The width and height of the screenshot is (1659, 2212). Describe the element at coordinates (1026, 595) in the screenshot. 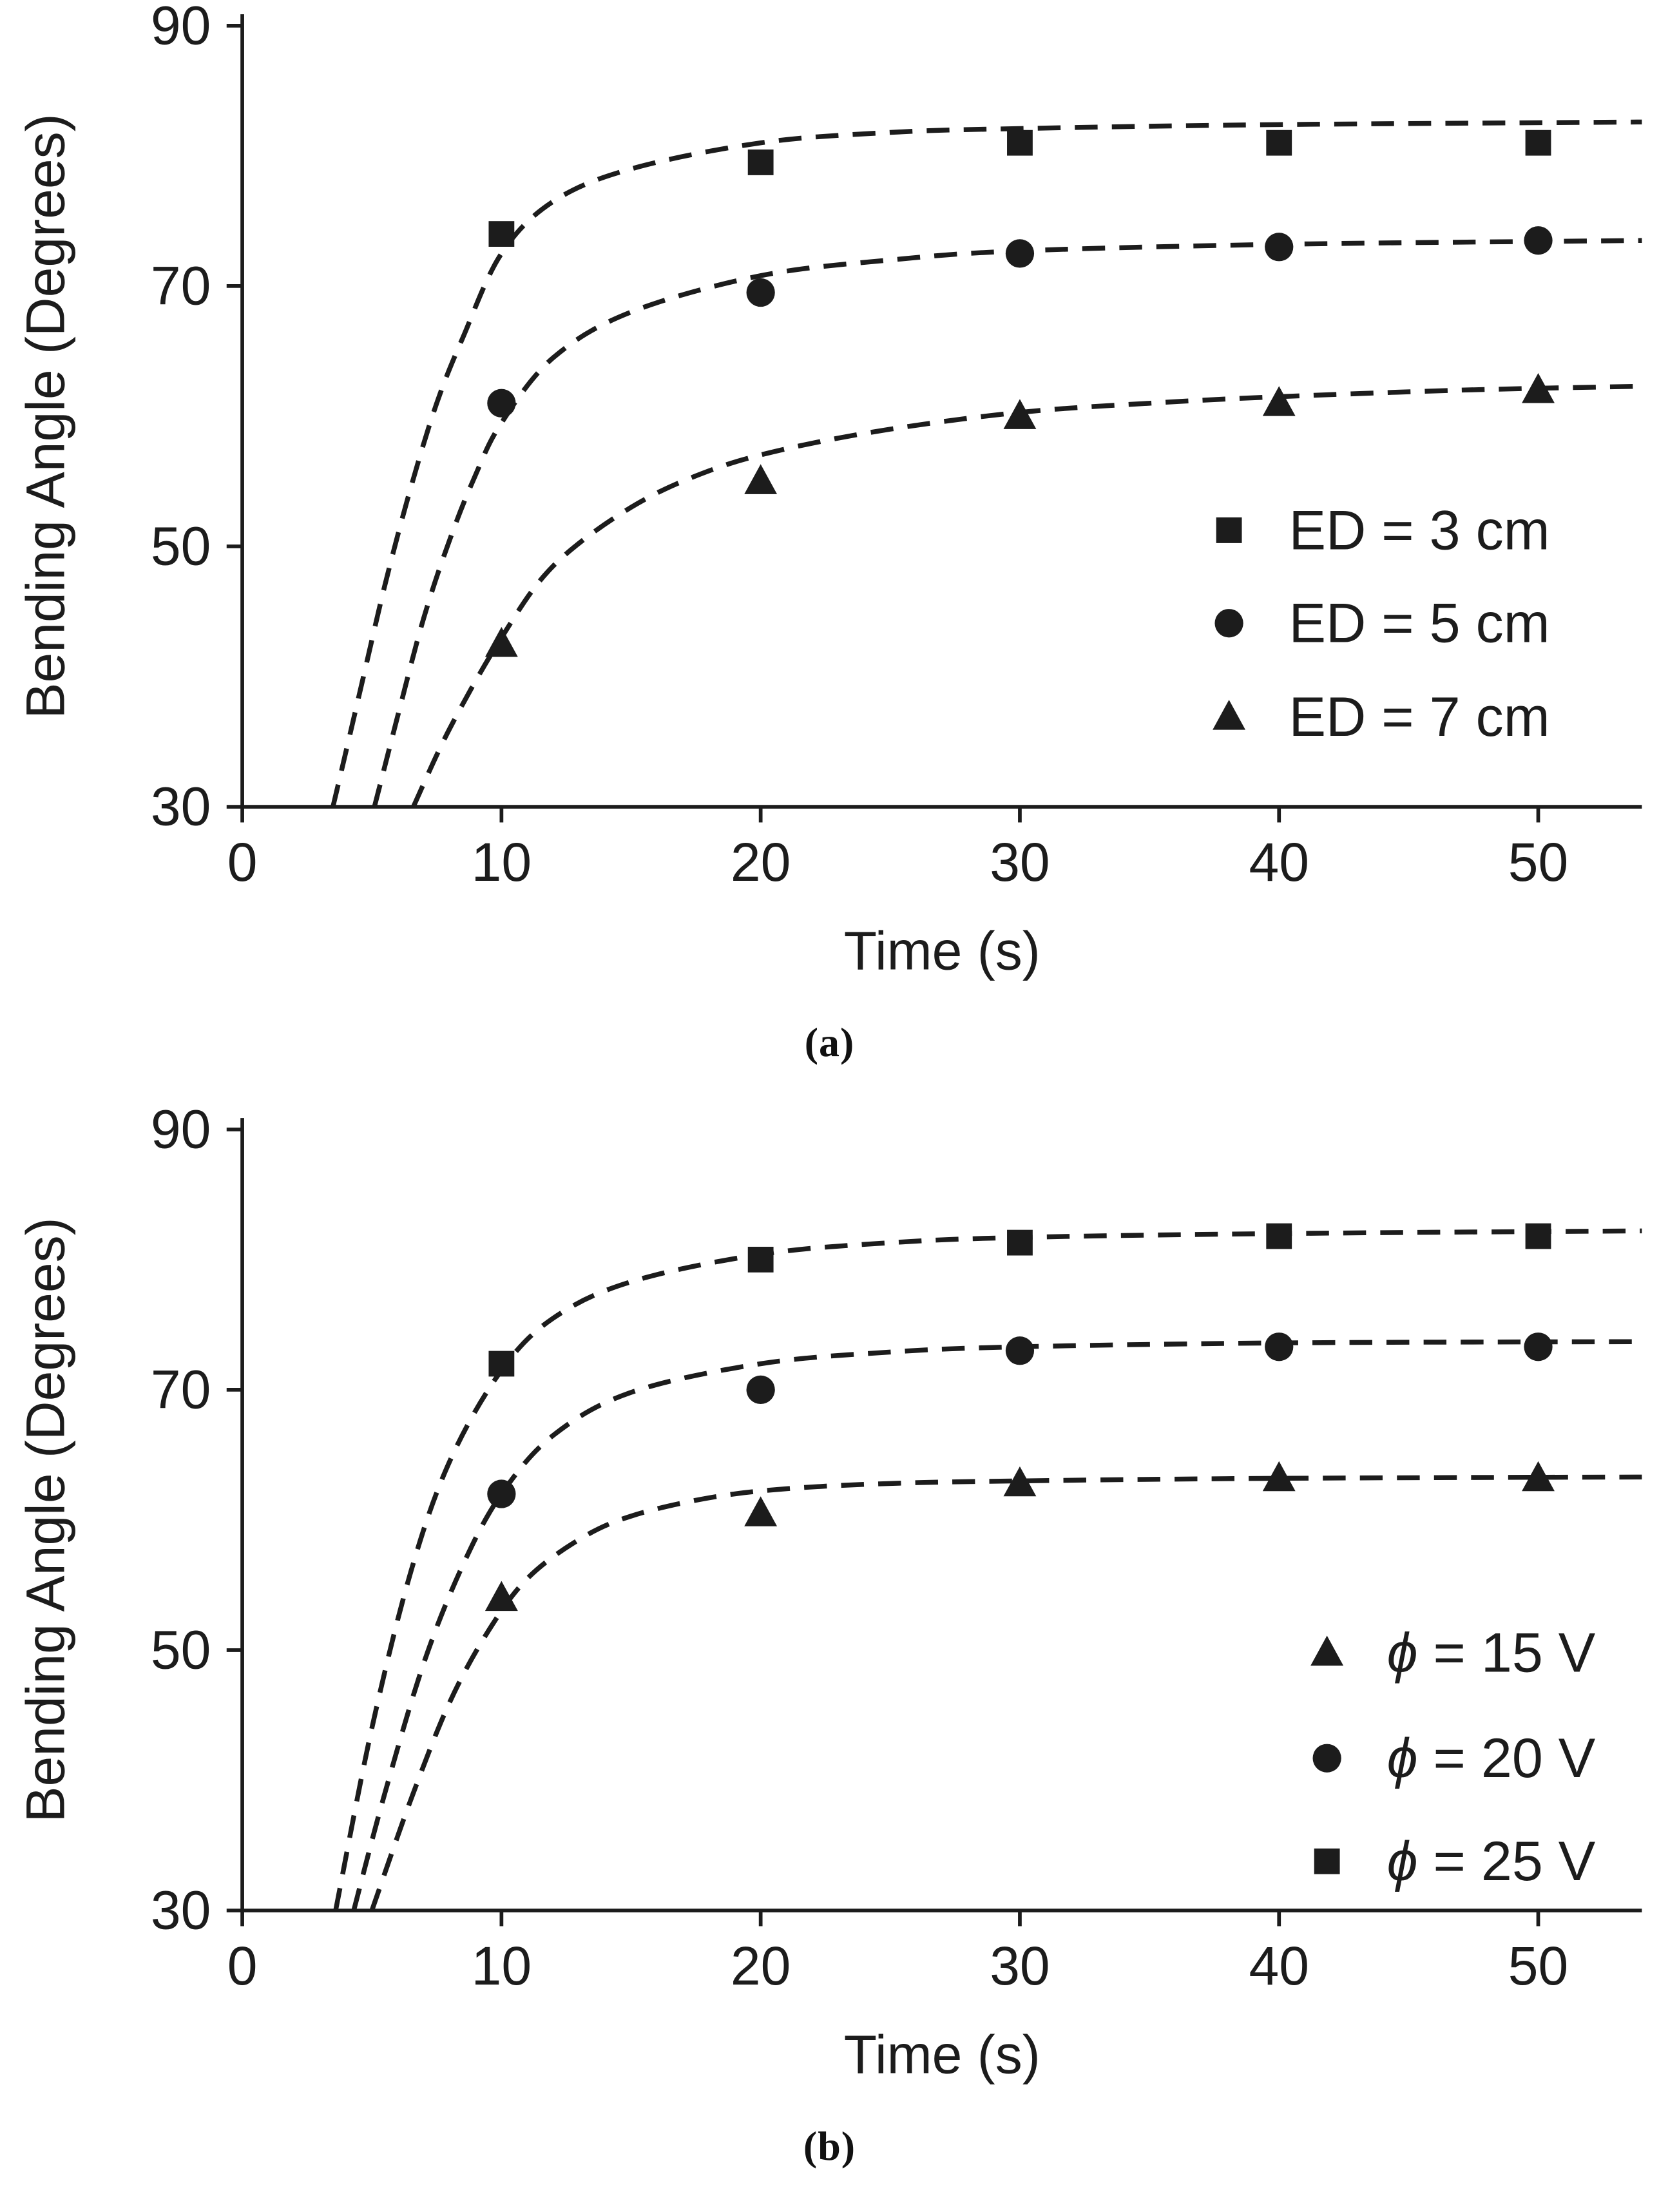

I see `fit-curve` at that location.